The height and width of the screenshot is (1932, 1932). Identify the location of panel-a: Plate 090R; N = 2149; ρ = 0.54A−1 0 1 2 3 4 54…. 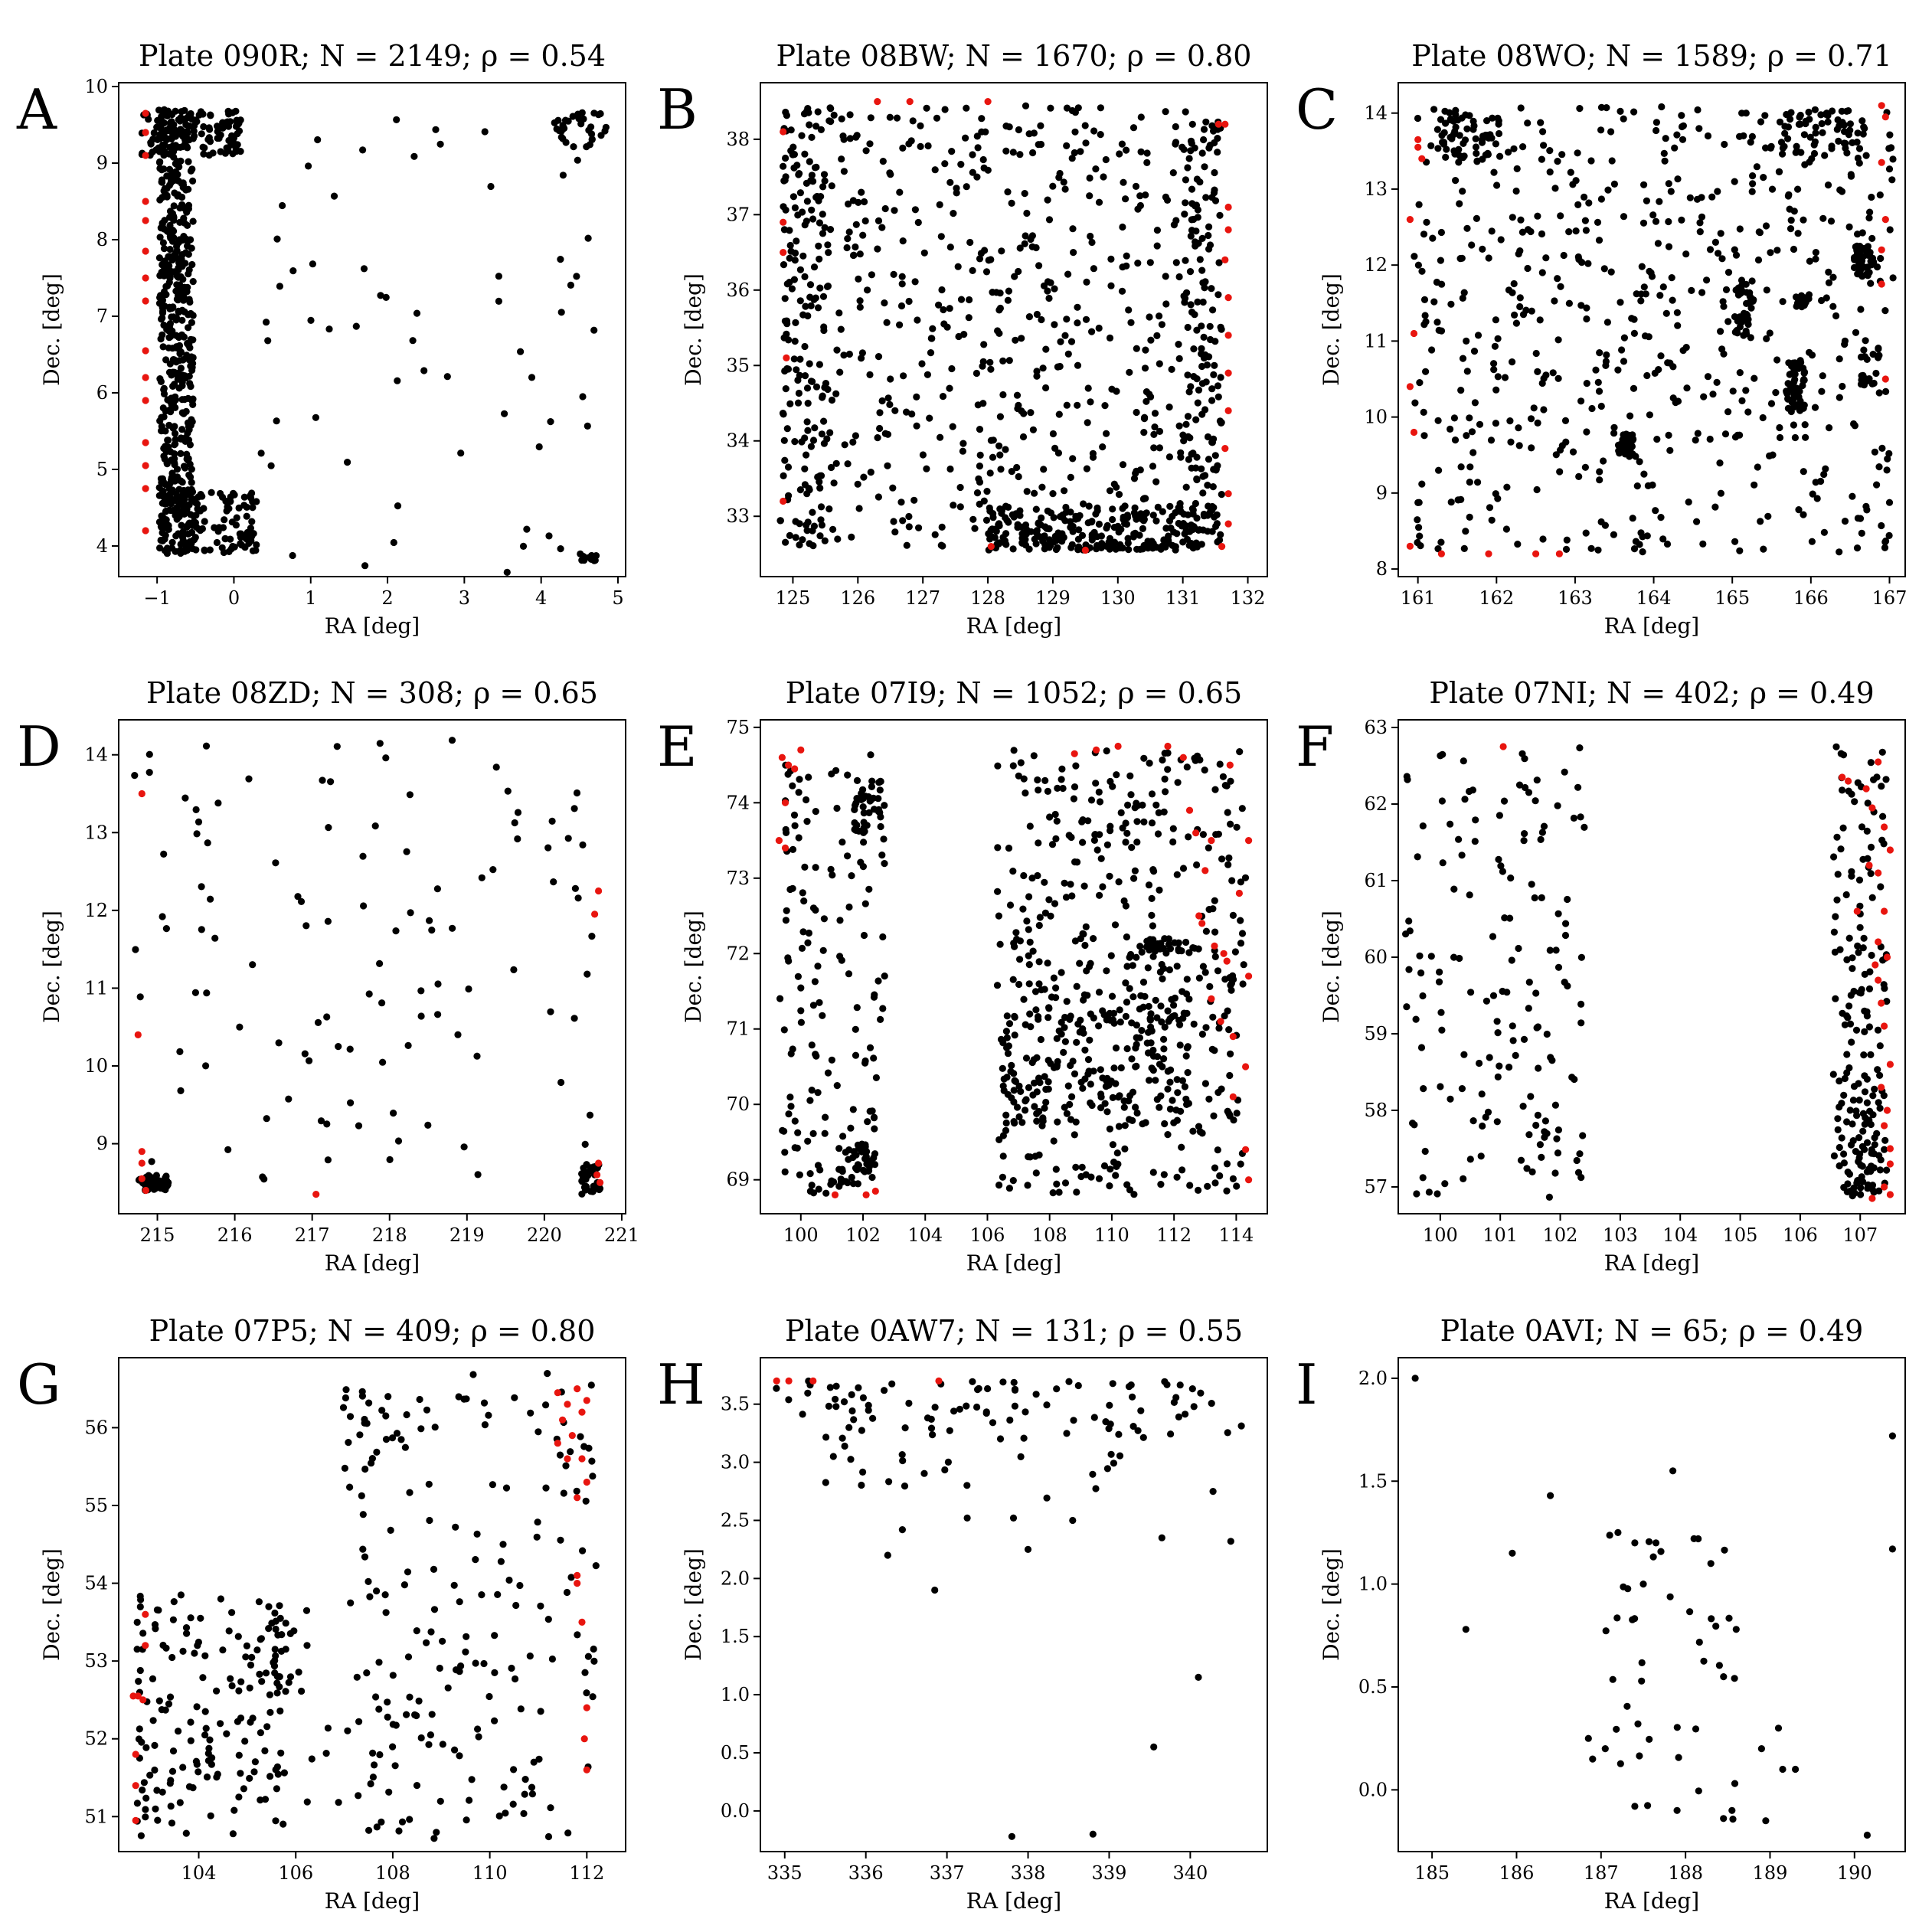
(321, 339).